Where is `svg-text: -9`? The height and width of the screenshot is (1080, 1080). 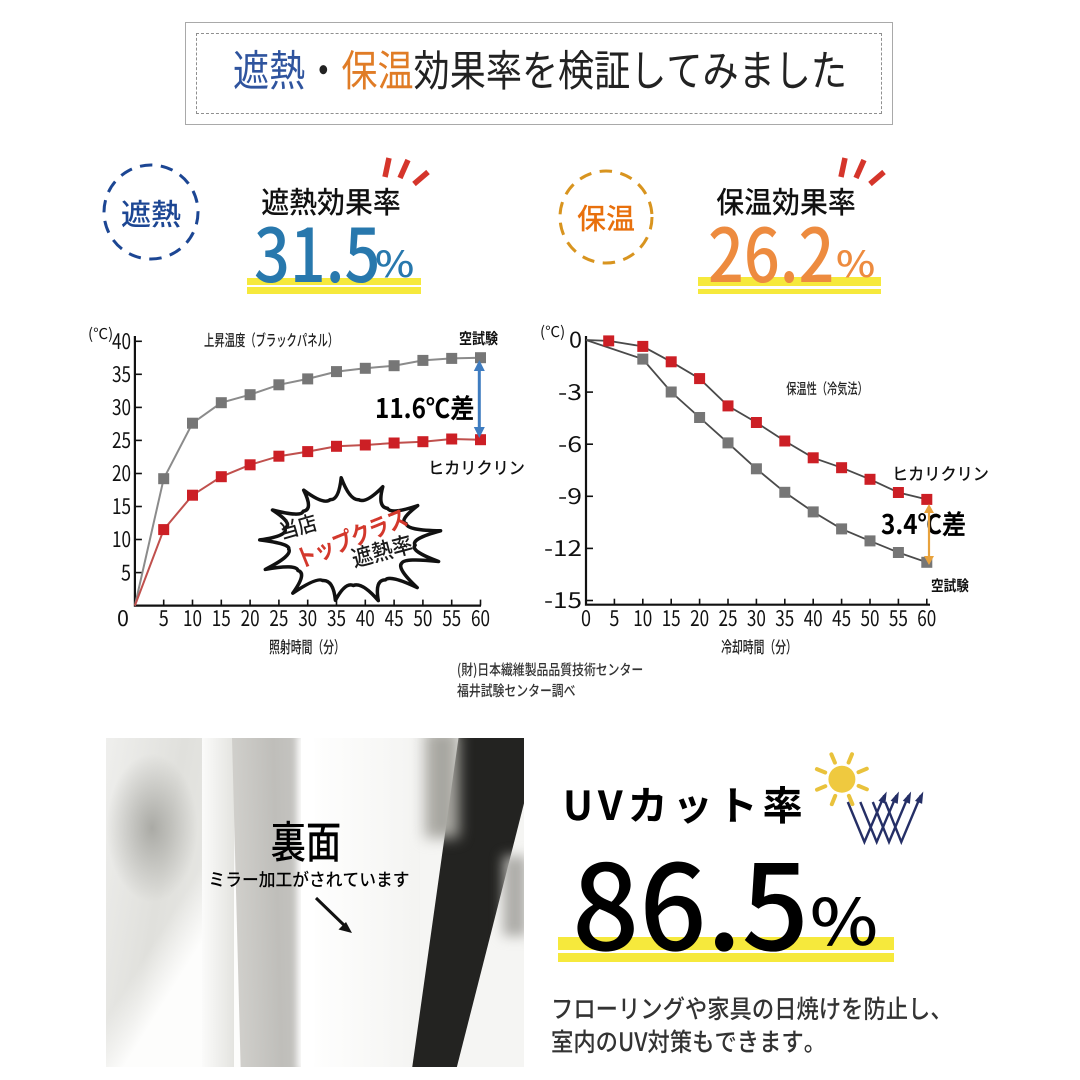
svg-text: -9 is located at coordinates (570, 495).